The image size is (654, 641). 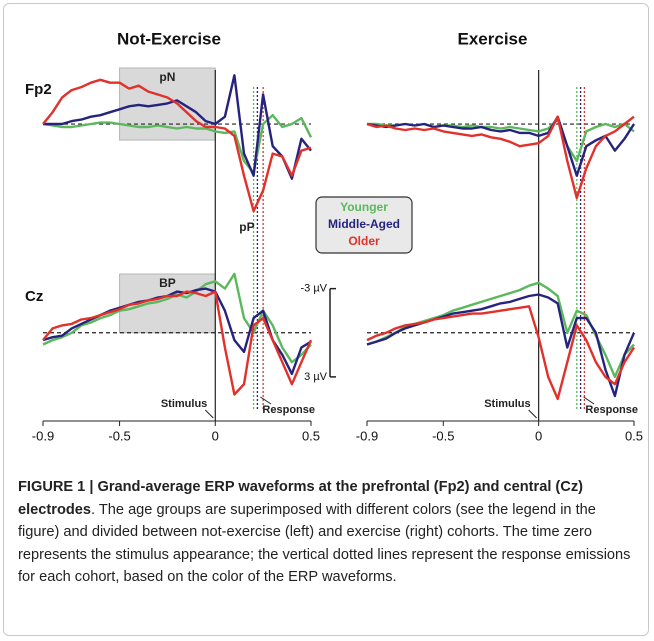 I want to click on scale-label: -3 µV, so click(x=313, y=289).